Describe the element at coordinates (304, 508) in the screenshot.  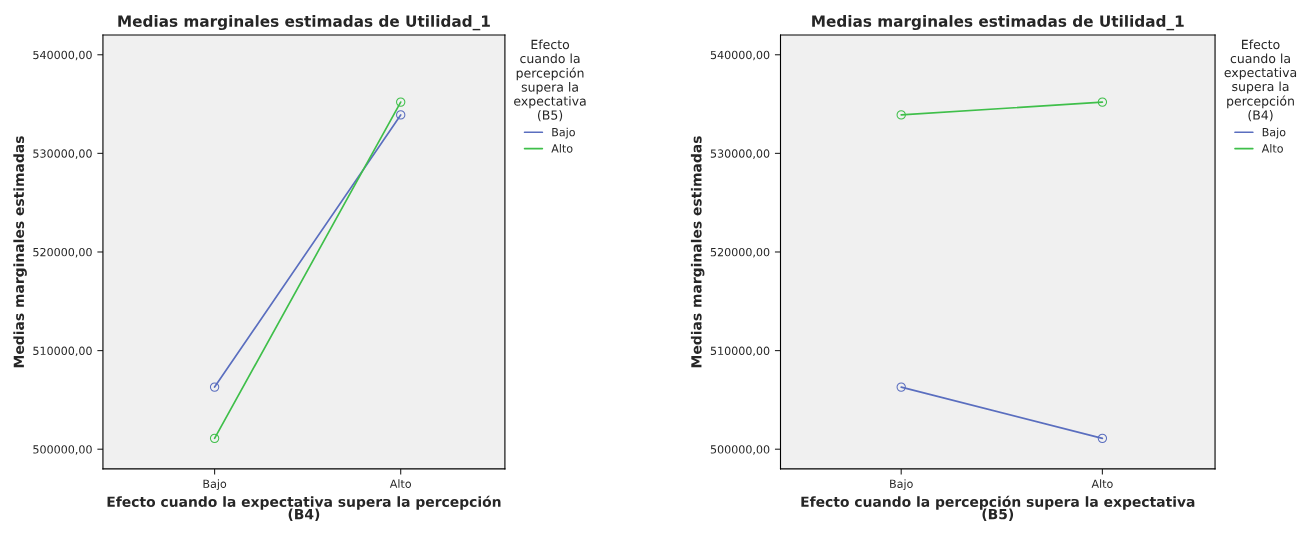
I see `x-axis-title: Efecto cuando la expectativa supera la percepción (B4)` at that location.